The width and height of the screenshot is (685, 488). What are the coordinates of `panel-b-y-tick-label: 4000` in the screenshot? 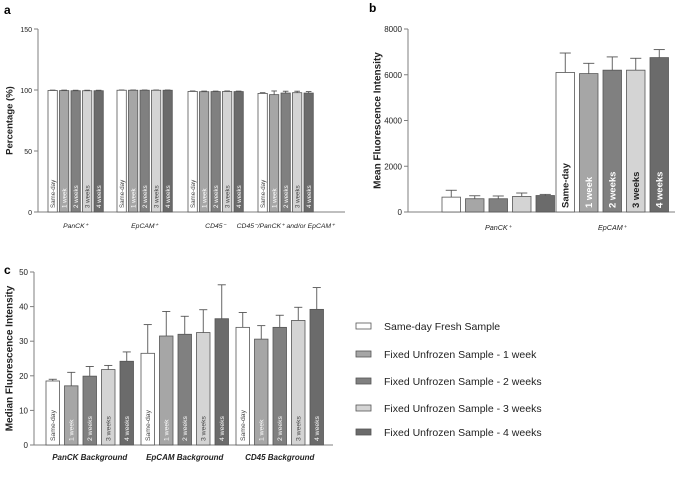 It's located at (393, 121).